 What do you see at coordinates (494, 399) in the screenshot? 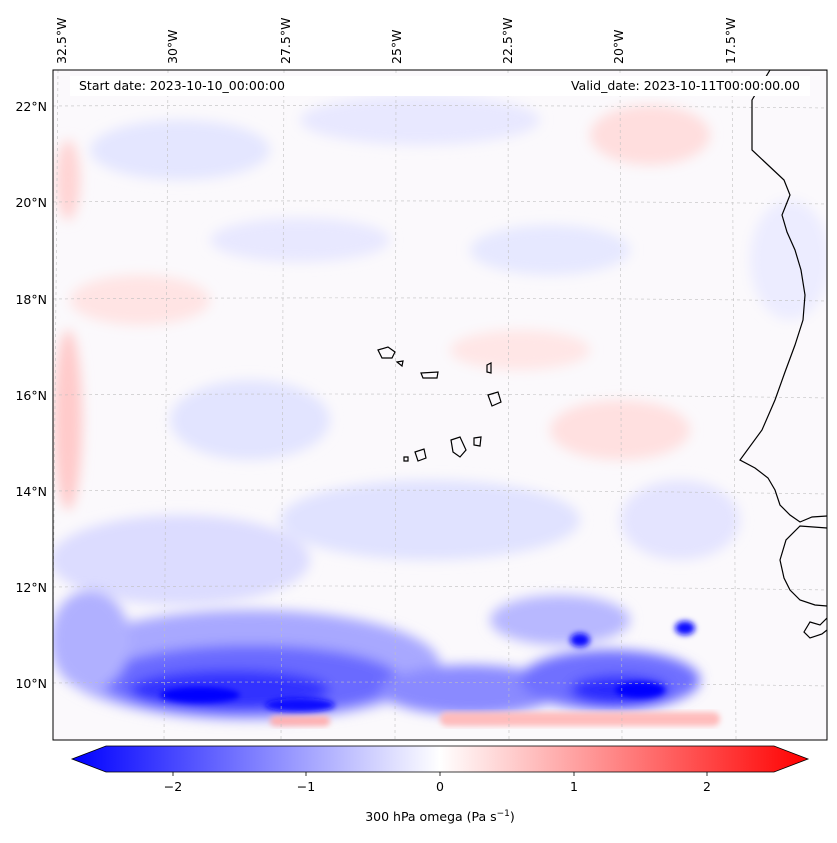
I see `island-boa-vista` at bounding box center [494, 399].